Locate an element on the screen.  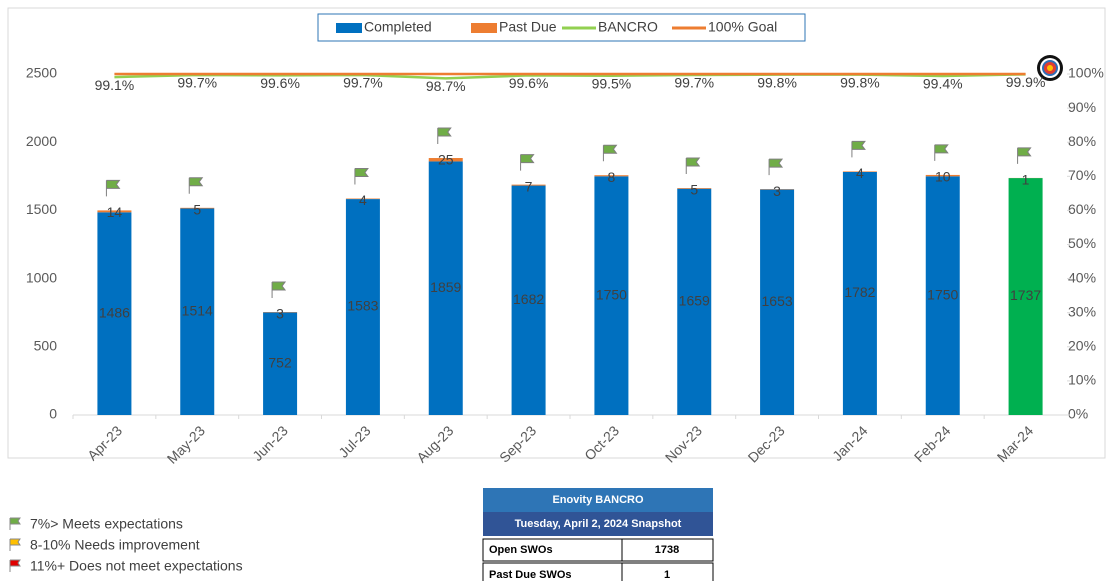
y2-tick-label: 0% is located at coordinates (1078, 414).